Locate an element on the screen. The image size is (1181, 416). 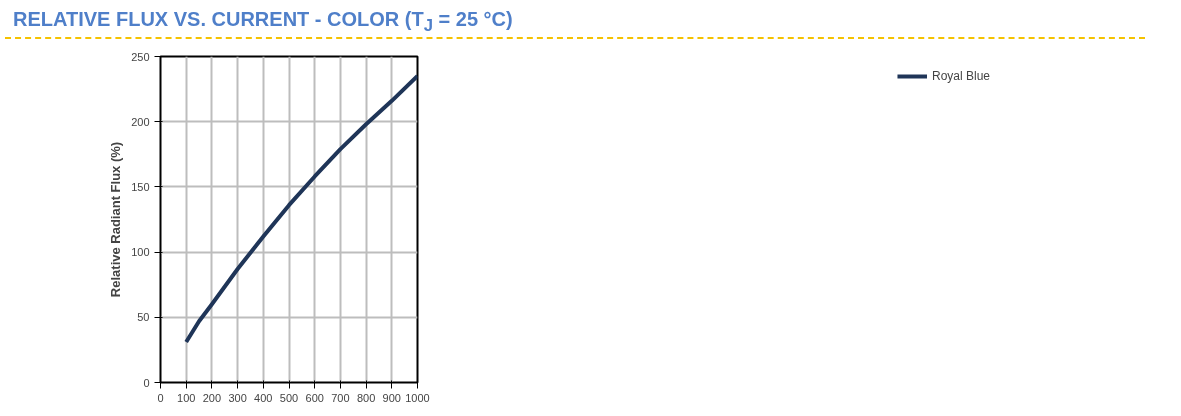
chart-title: RELATIVE FLUX VS. CURRENT - COLOR (T$_{J}$ = 25 °C) is located at coordinates (263, 22).